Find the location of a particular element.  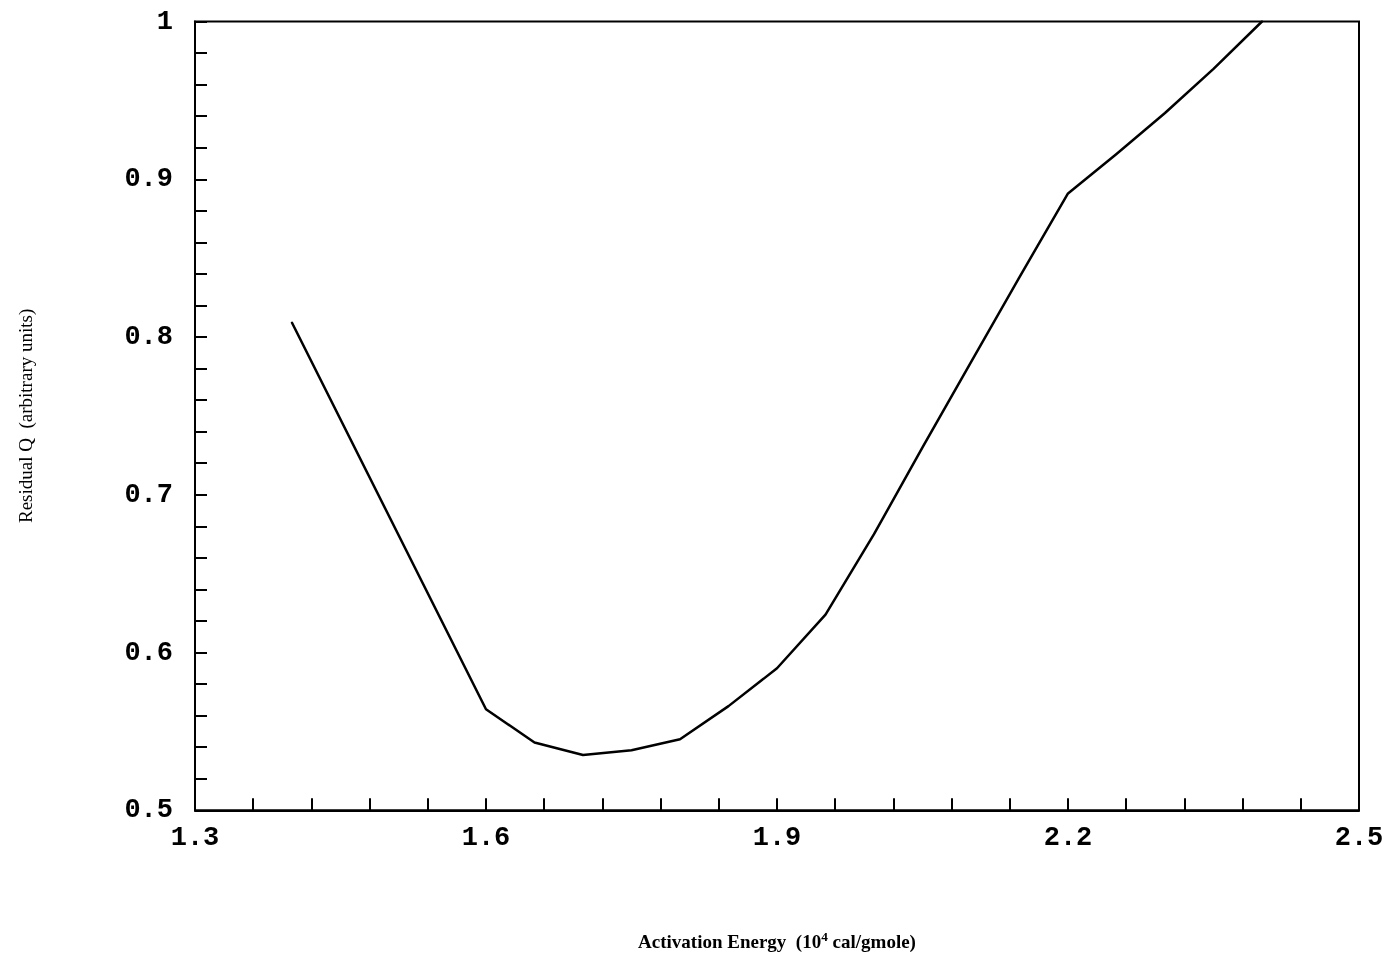

x-tick-label: 2.5 is located at coordinates (1359, 837).